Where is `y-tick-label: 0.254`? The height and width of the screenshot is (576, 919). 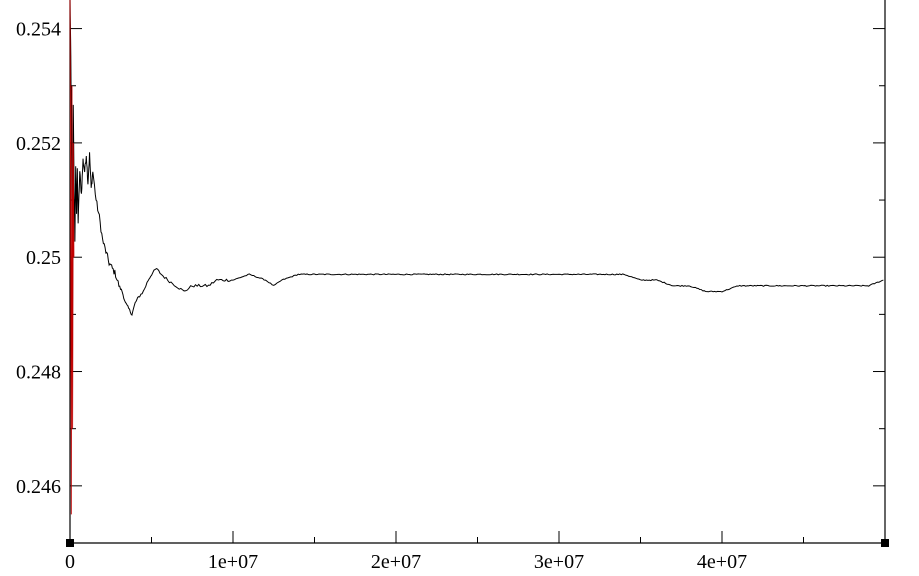
y-tick-label: 0.254 is located at coordinates (38, 30).